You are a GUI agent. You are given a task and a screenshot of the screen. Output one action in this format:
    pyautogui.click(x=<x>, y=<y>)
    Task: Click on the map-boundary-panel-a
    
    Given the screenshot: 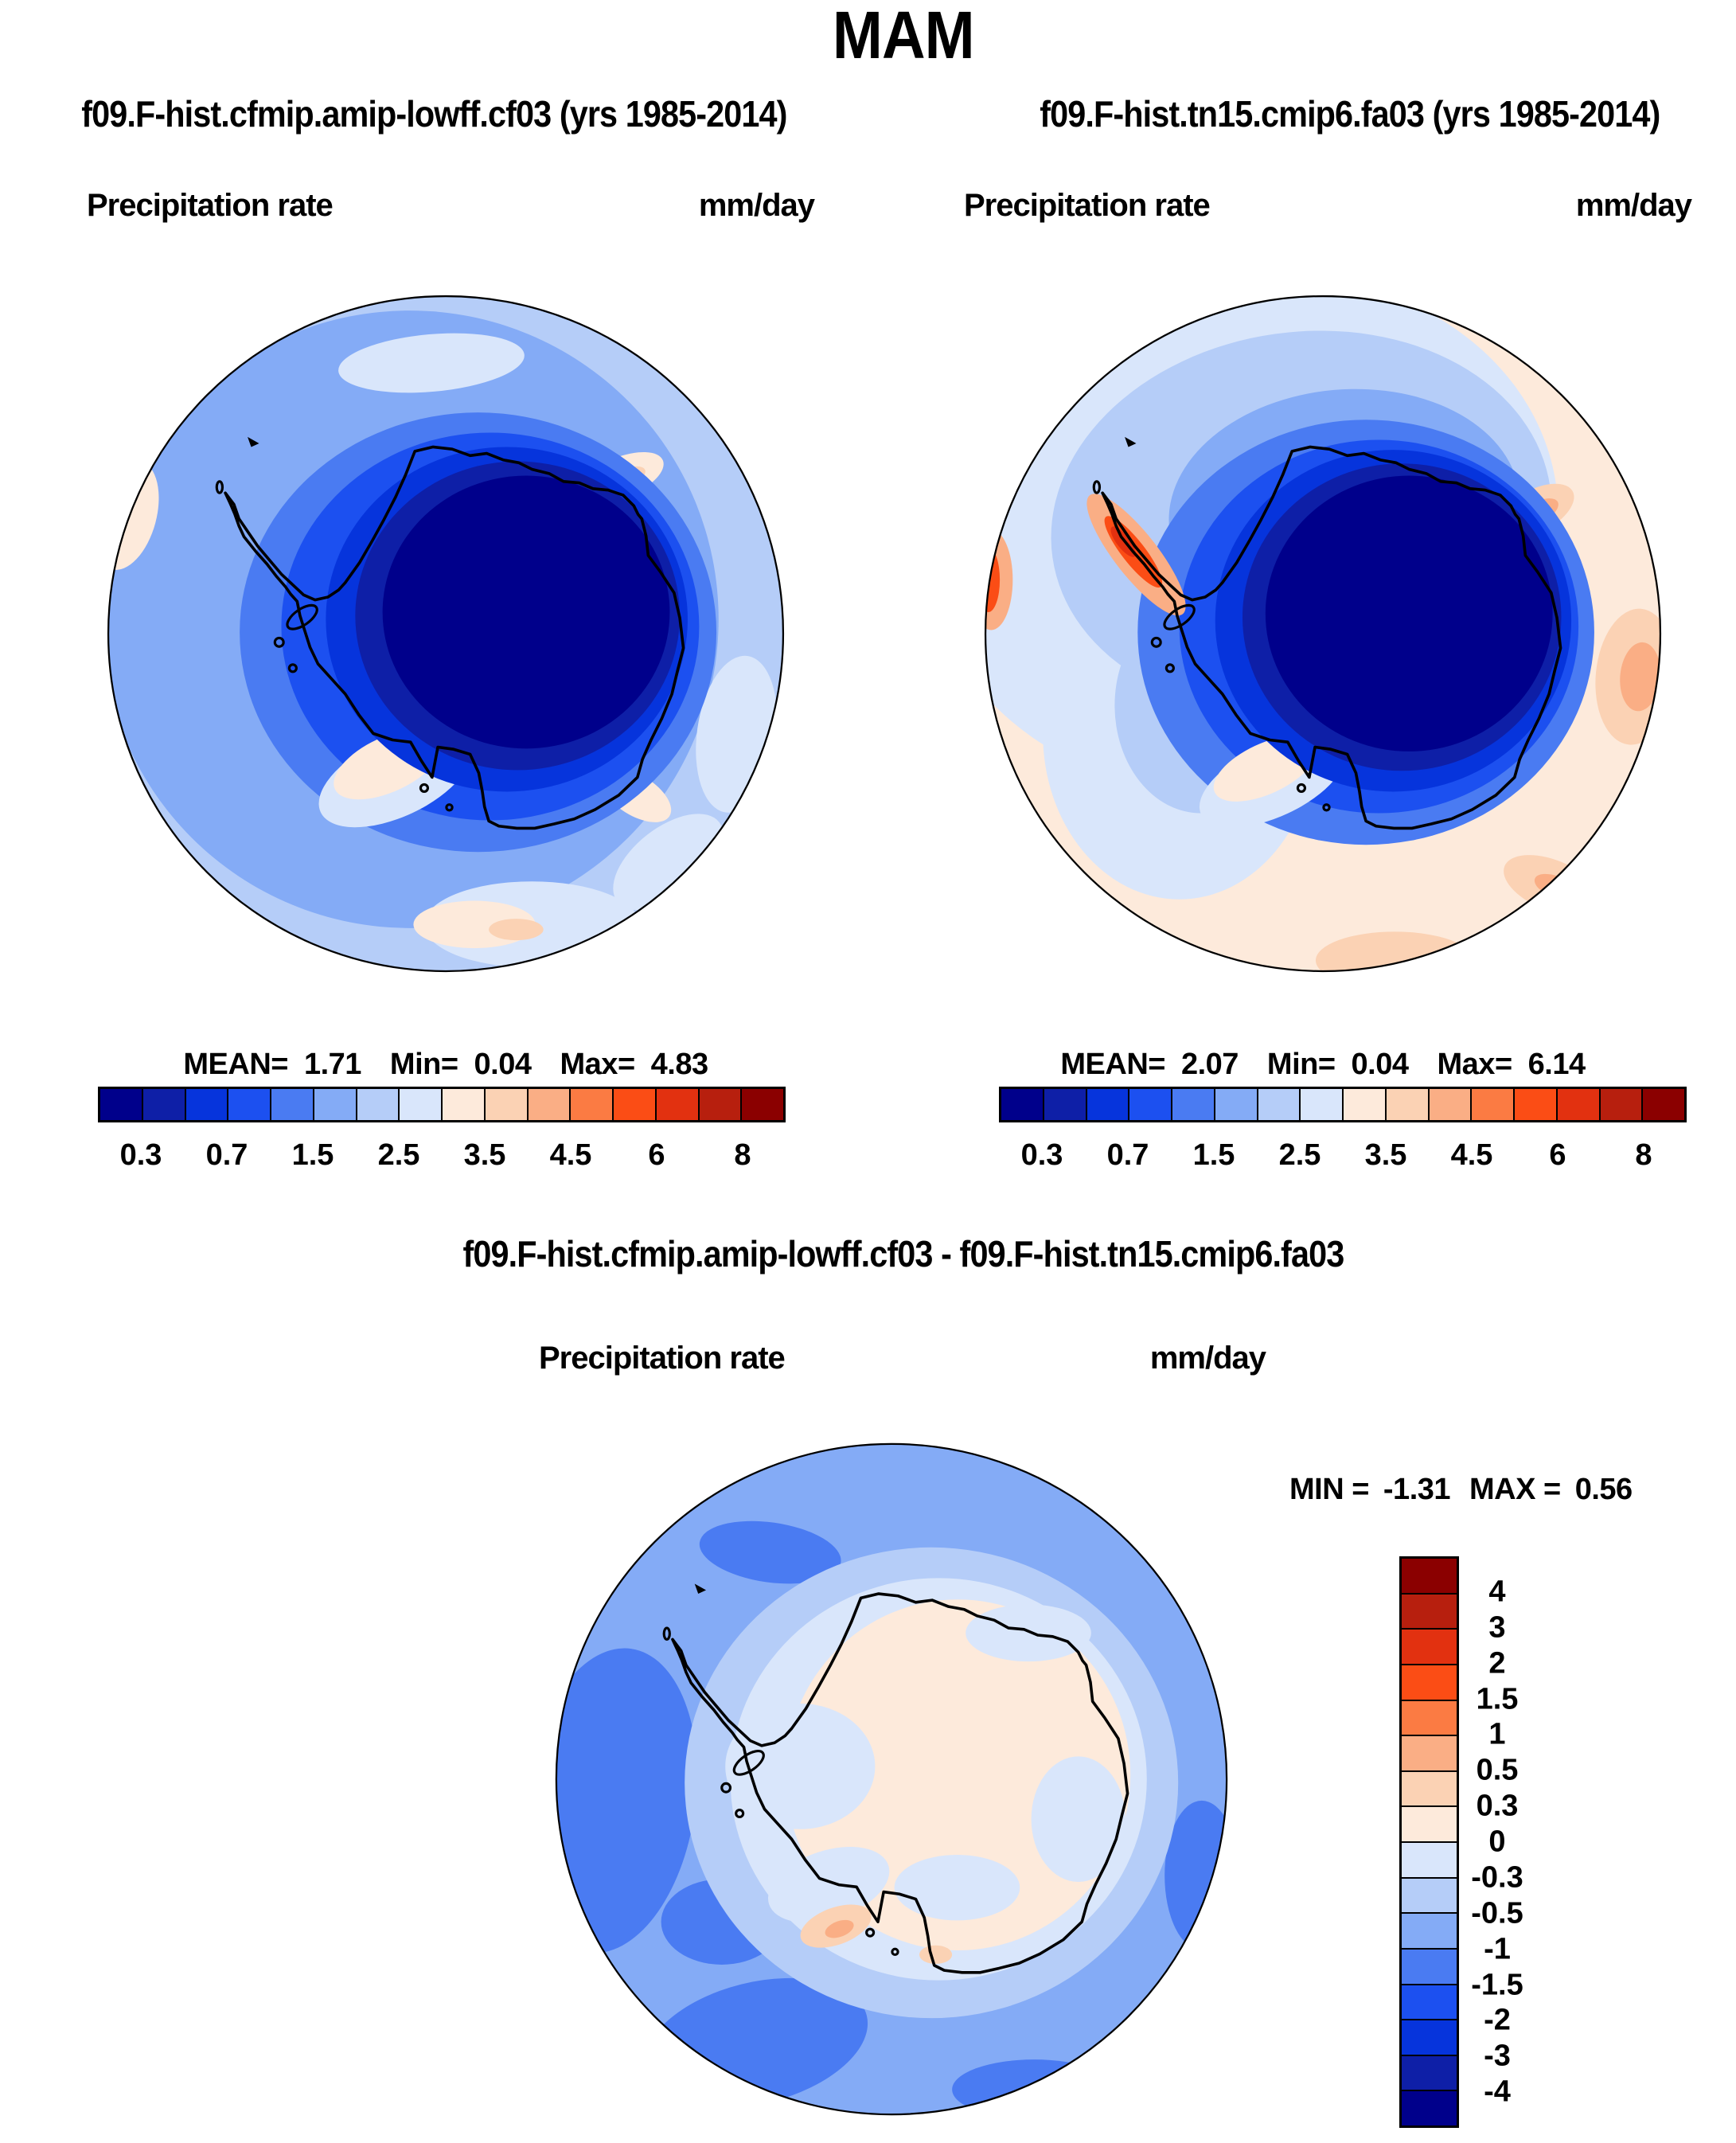 What is the action you would take?
    pyautogui.click(x=446, y=634)
    